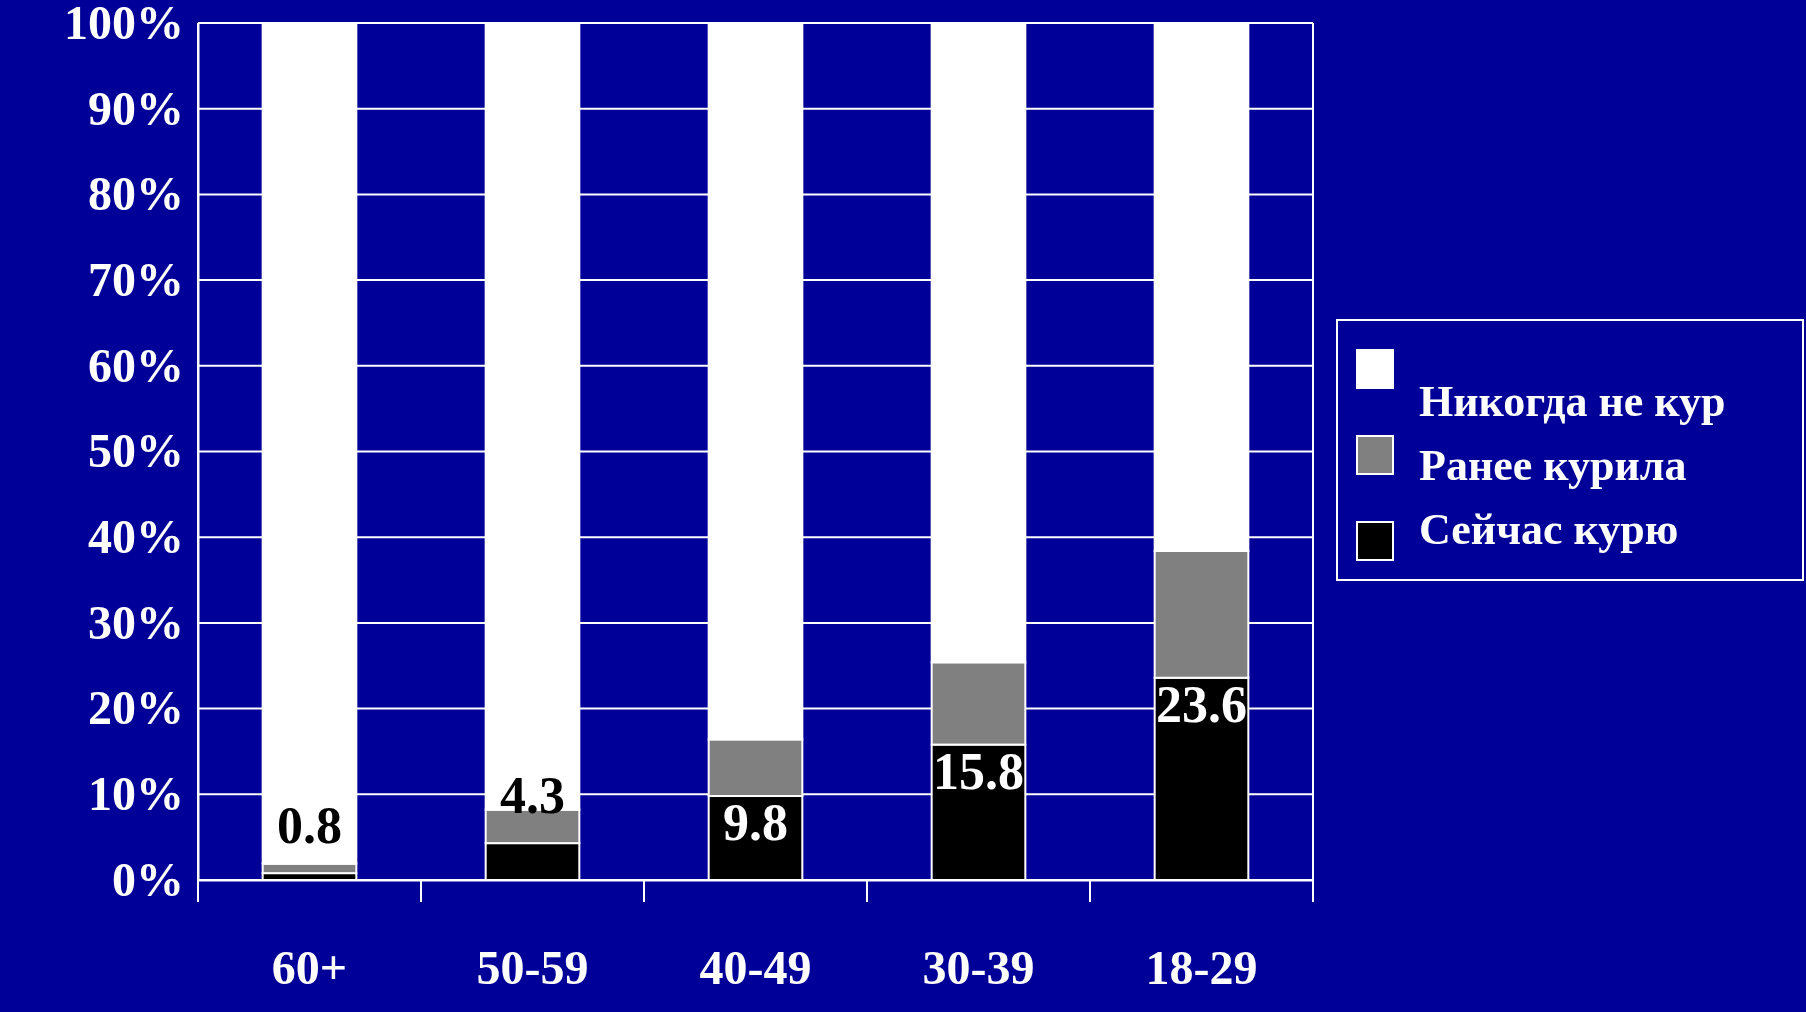 The height and width of the screenshot is (1012, 1806). I want to click on data-label: 23.6, so click(1201, 704).